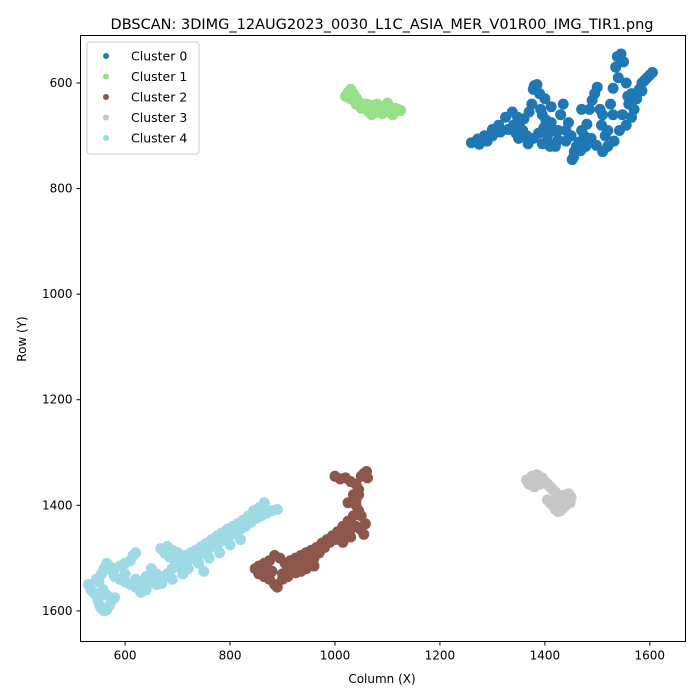  I want to click on y-tick-label: 1200, so click(57, 400).